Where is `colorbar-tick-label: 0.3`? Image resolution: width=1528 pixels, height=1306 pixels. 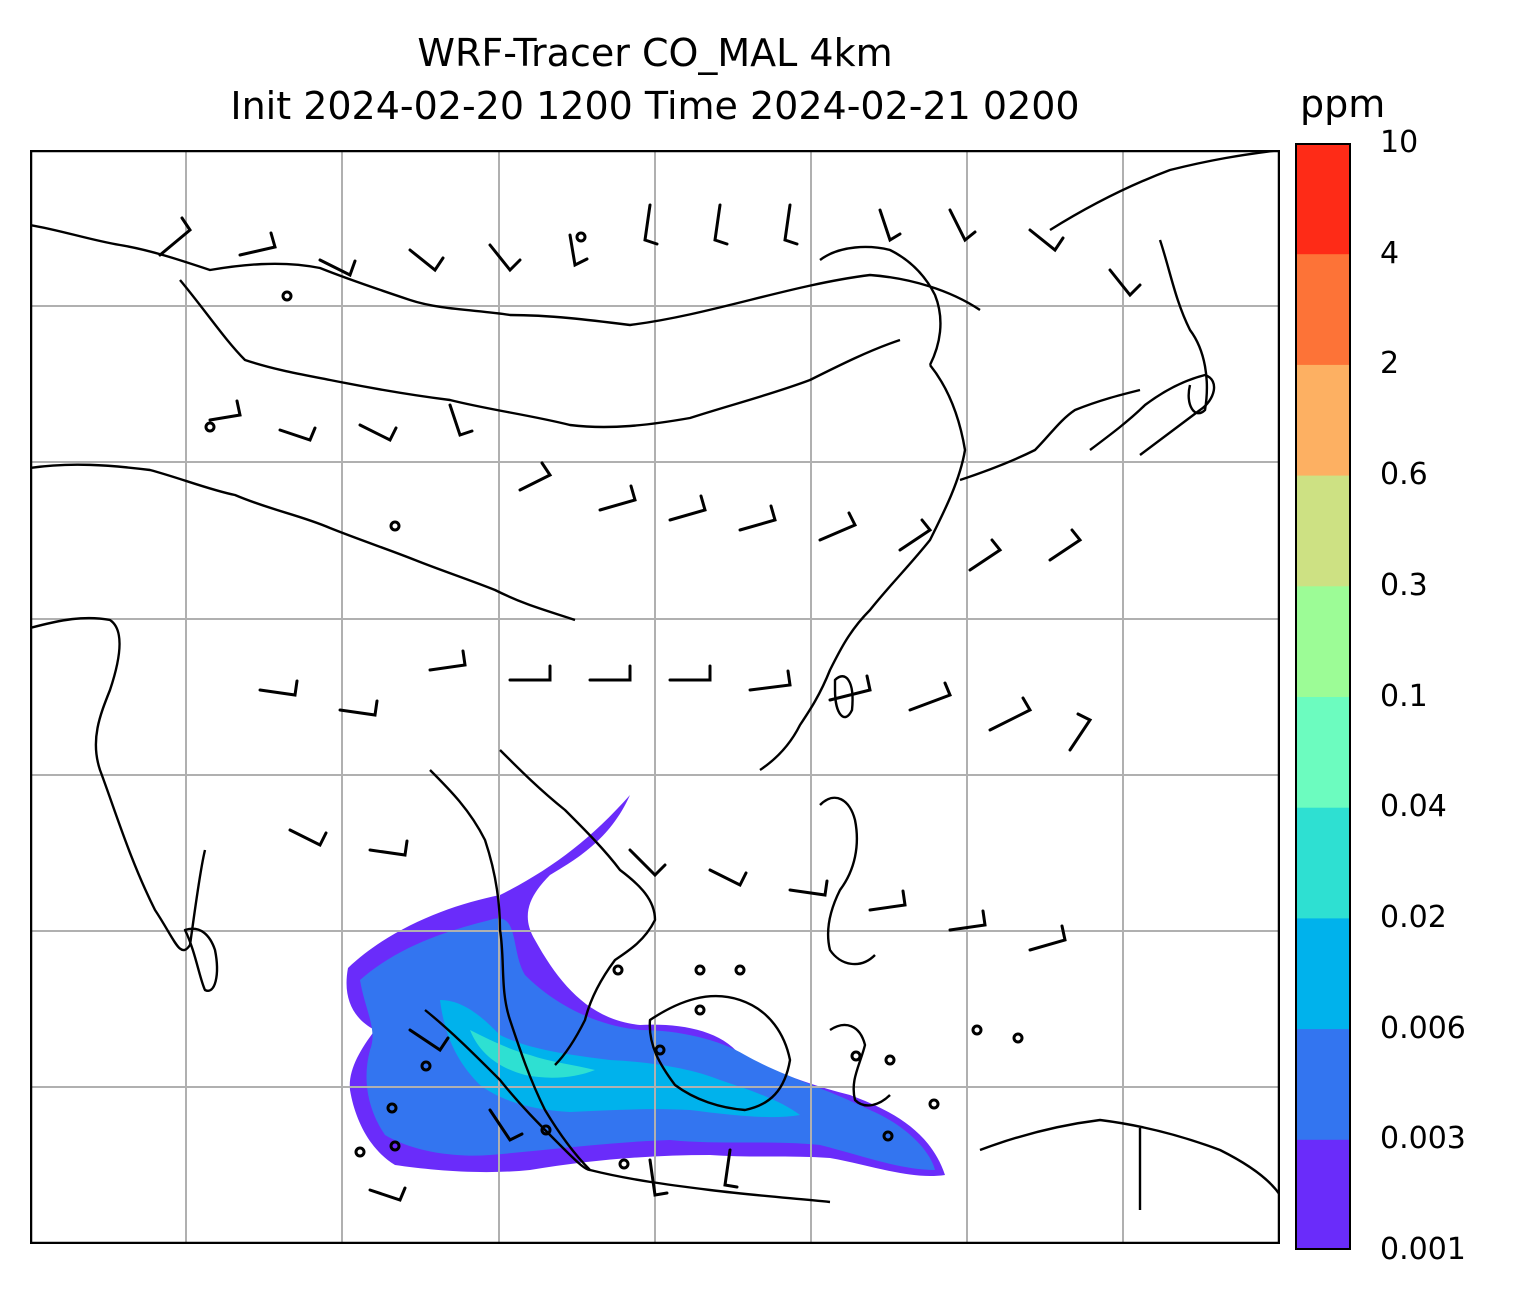
colorbar-tick-label: 0.3 is located at coordinates (1404, 585).